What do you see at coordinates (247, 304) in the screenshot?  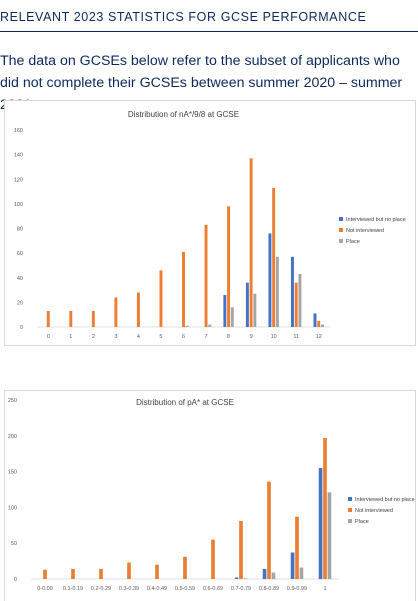 I see `nastar-bar-s0-c9` at bounding box center [247, 304].